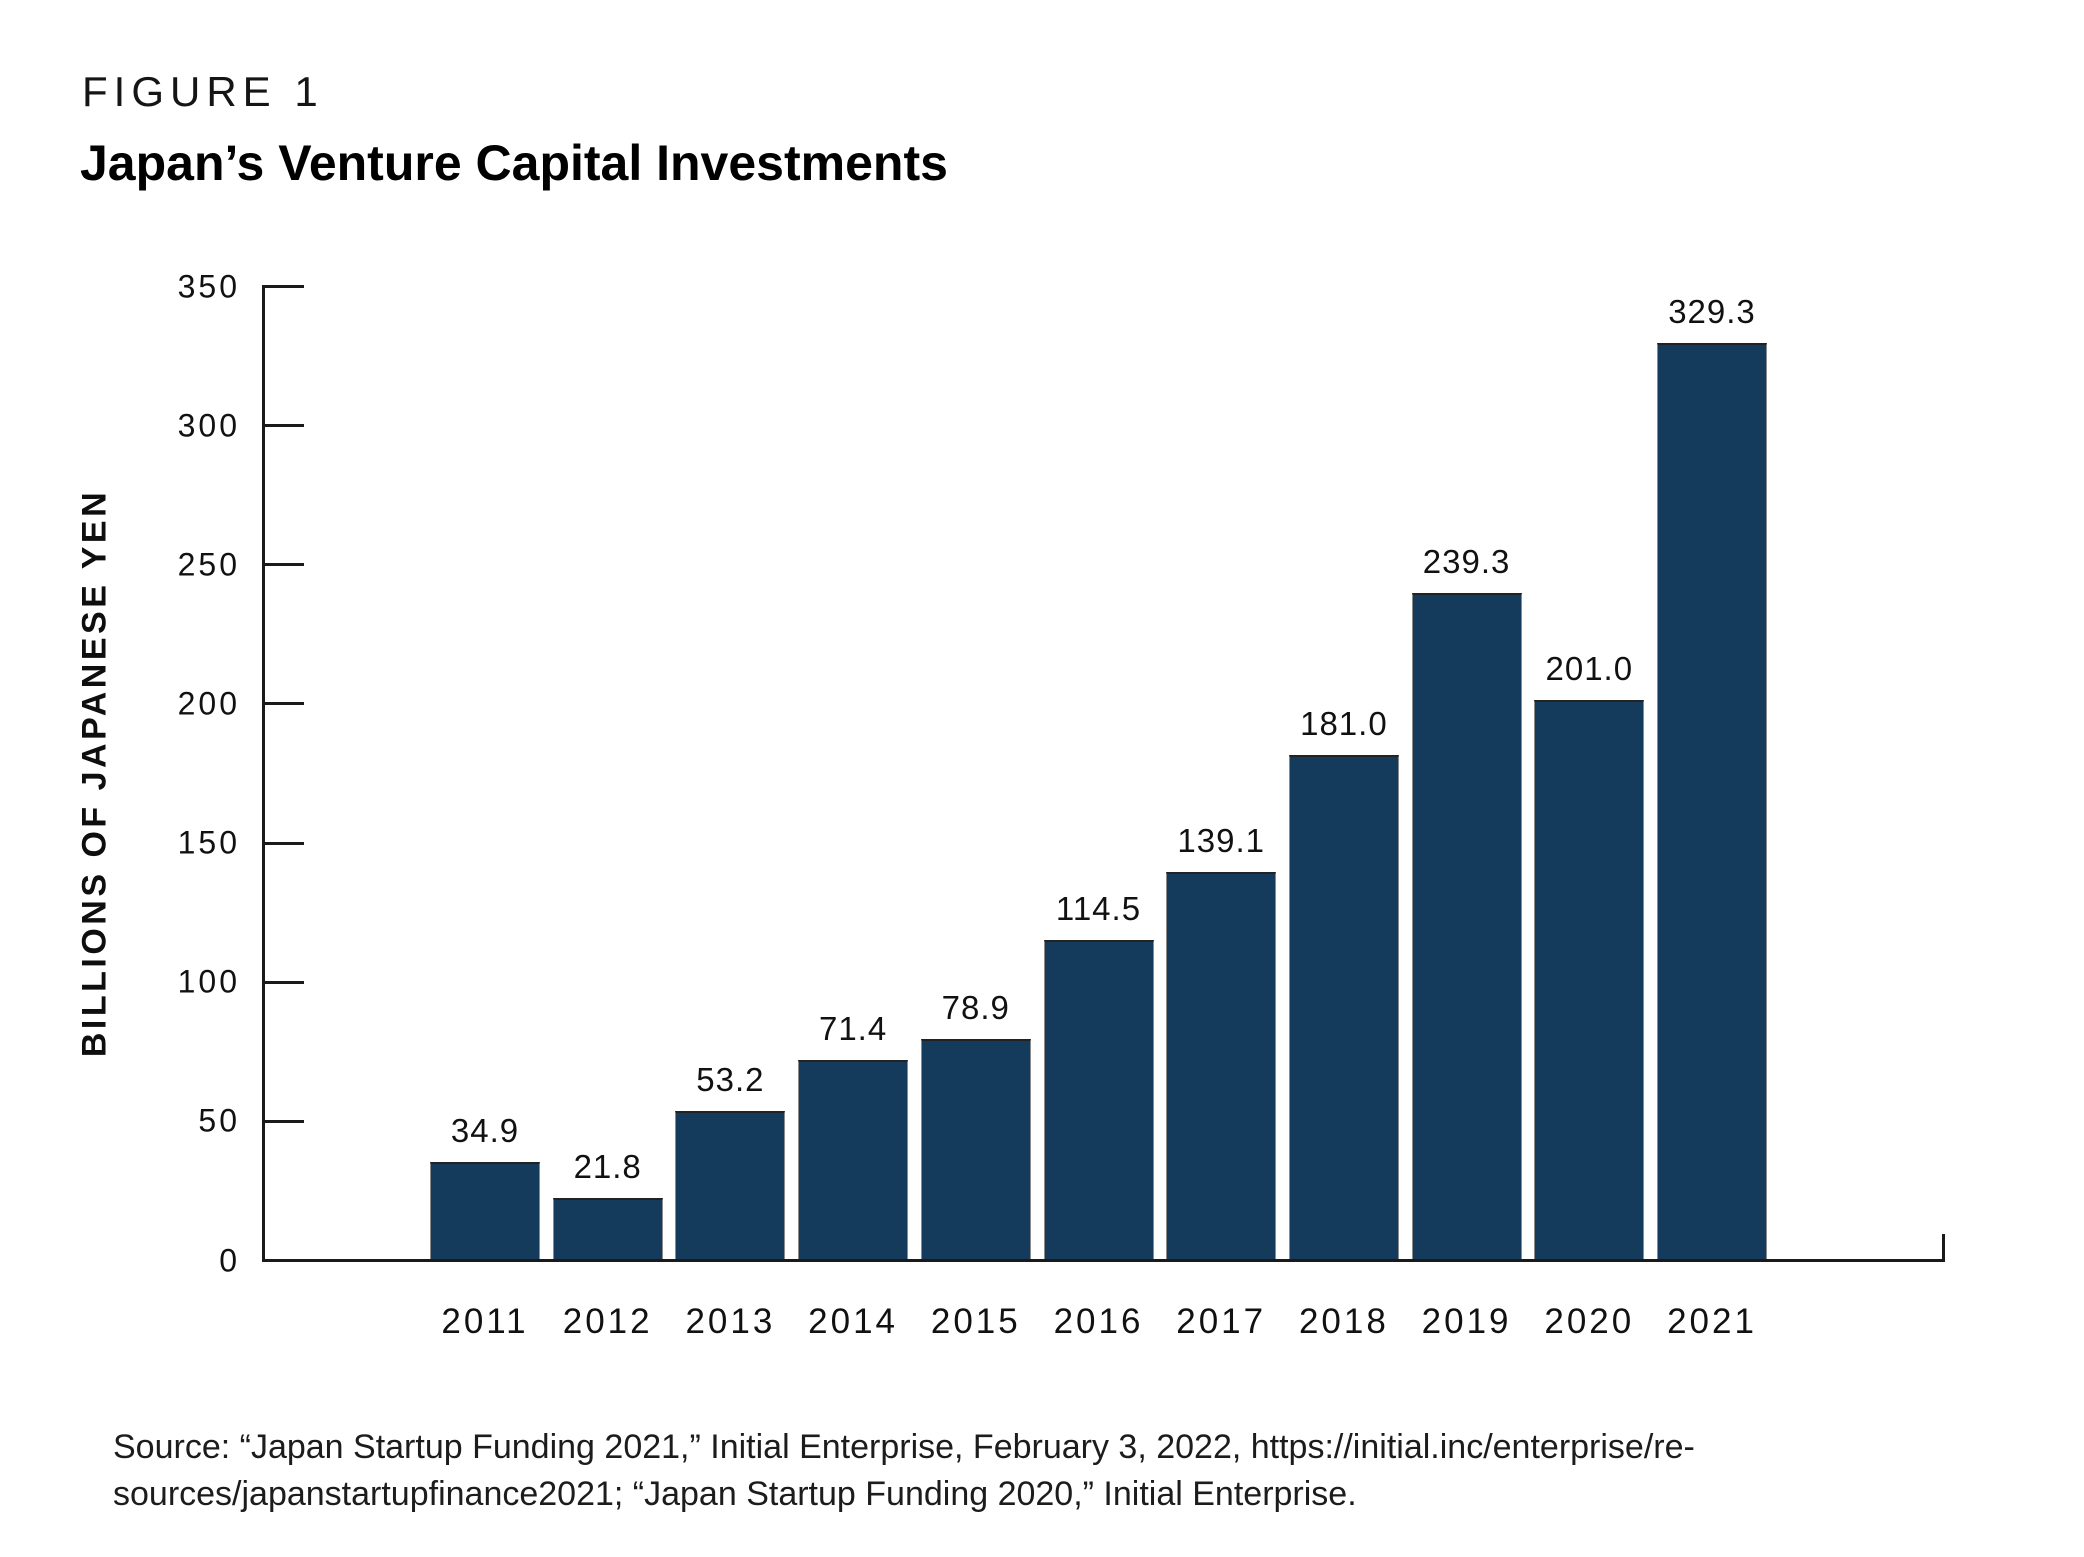  I want to click on bar-2013, so click(730, 1184).